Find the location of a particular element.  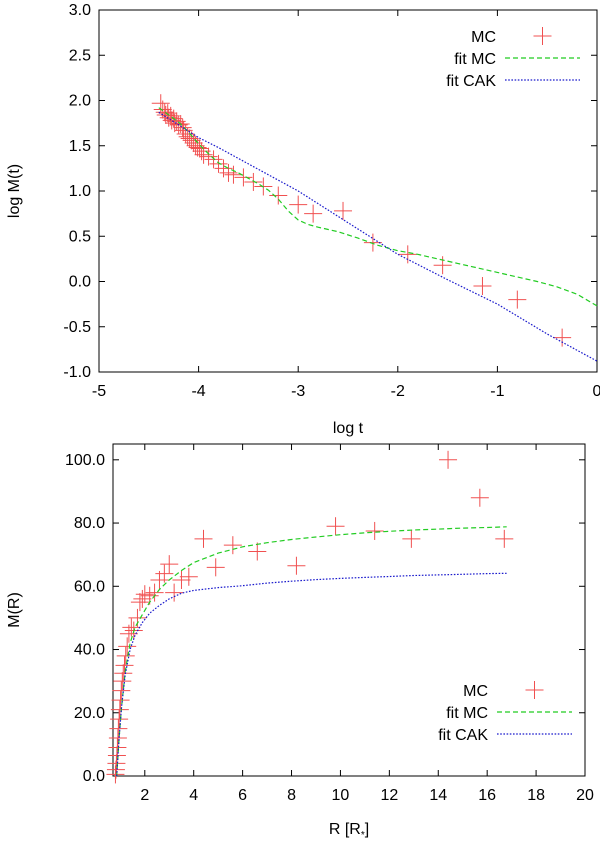

bottom-legend: MC fit MC fit CAK is located at coordinates (505, 712).